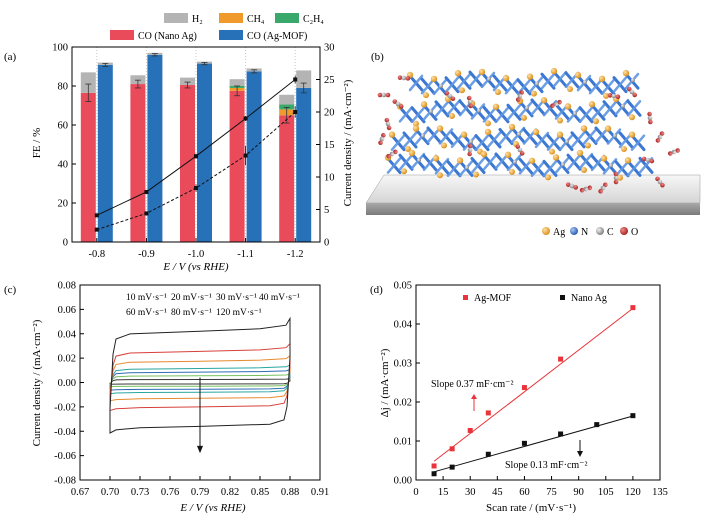  Describe the element at coordinates (110, 492) in the screenshot. I see `x-tick-label: 0.70` at that location.